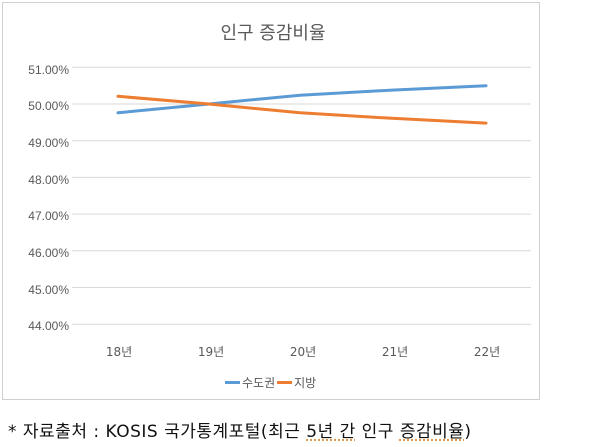  What do you see at coordinates (331, 432) in the screenshot?
I see `caption-spellcheck-1: 5년 간` at bounding box center [331, 432].